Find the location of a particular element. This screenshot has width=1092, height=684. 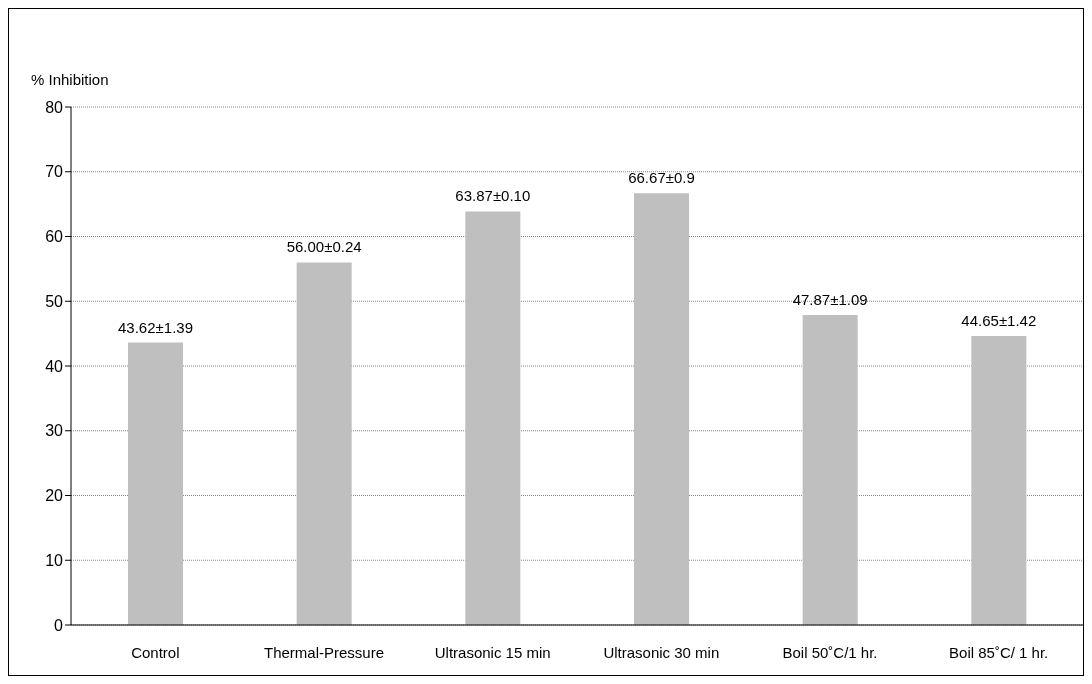

x-tick-label: Control is located at coordinates (155, 652).